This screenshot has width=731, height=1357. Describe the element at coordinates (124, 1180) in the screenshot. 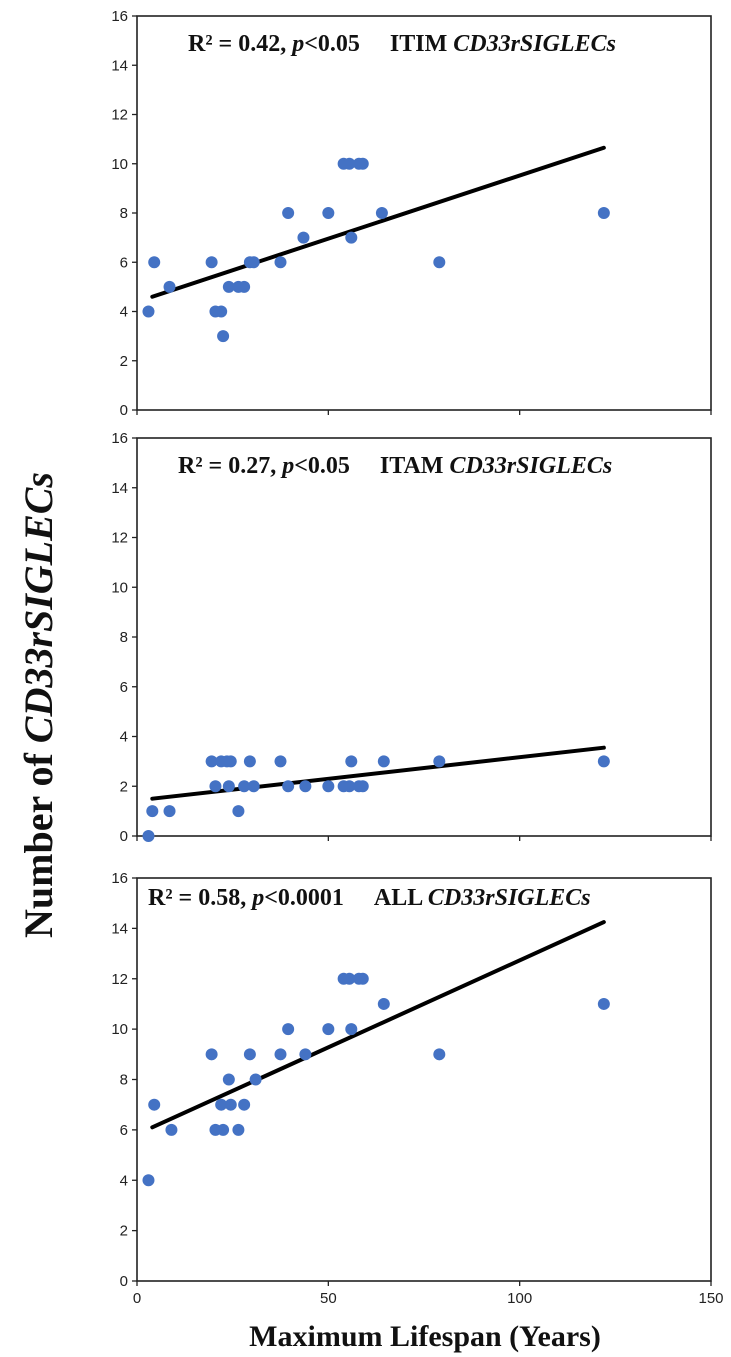

I see `y-tick-label: 4` at that location.